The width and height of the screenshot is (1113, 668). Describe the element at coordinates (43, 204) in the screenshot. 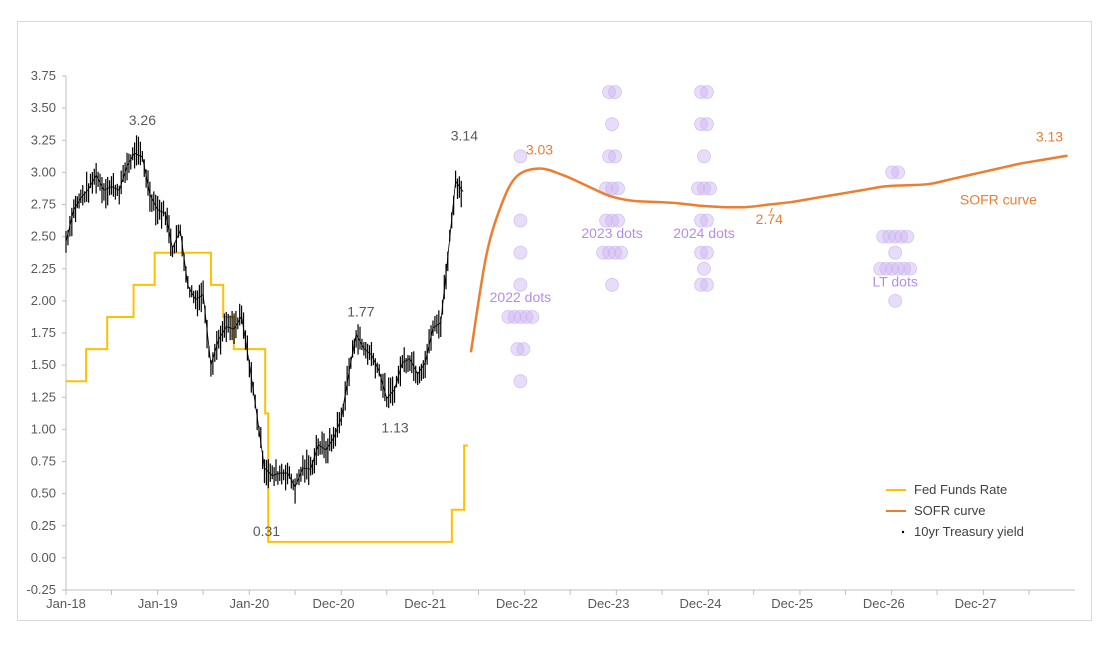

I see `y-tick-label: 2.75` at that location.